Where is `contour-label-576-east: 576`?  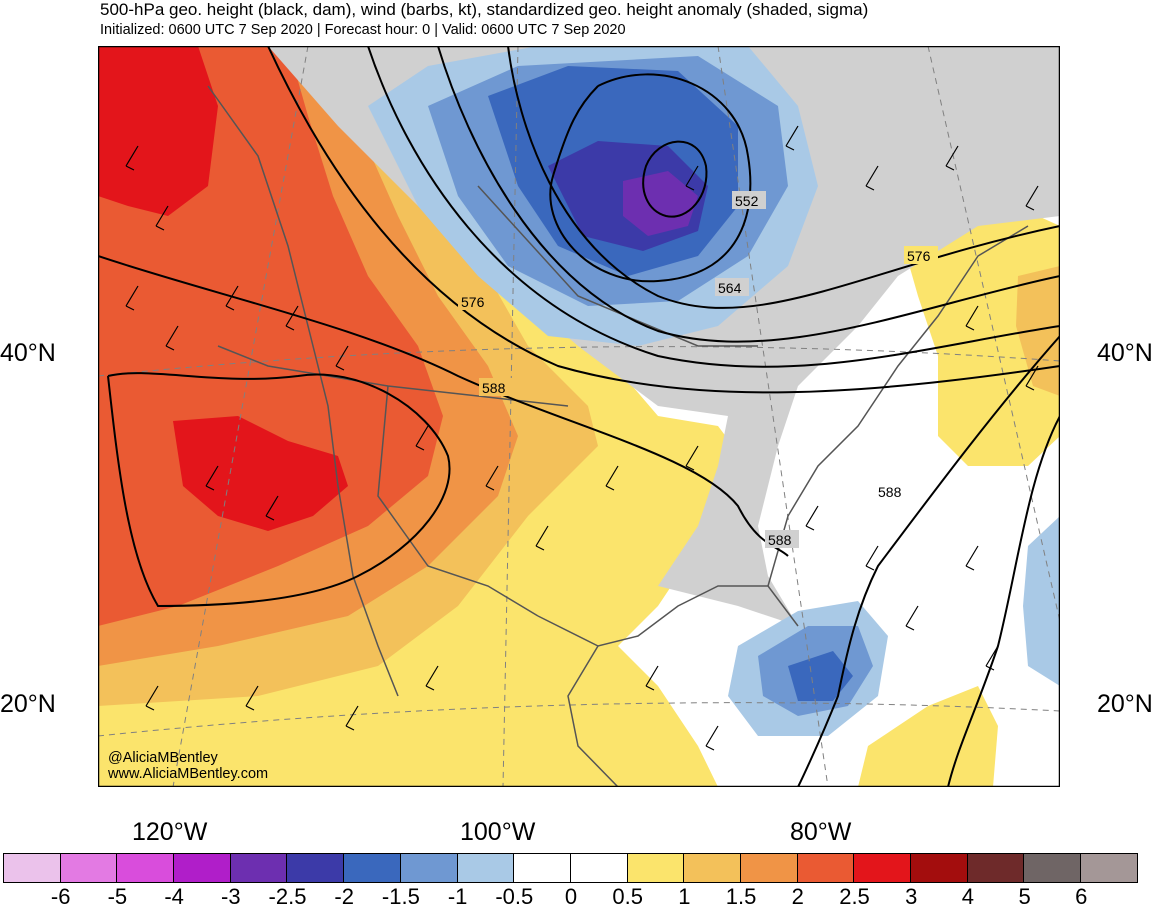 contour-label-576-east: 576 is located at coordinates (919, 256).